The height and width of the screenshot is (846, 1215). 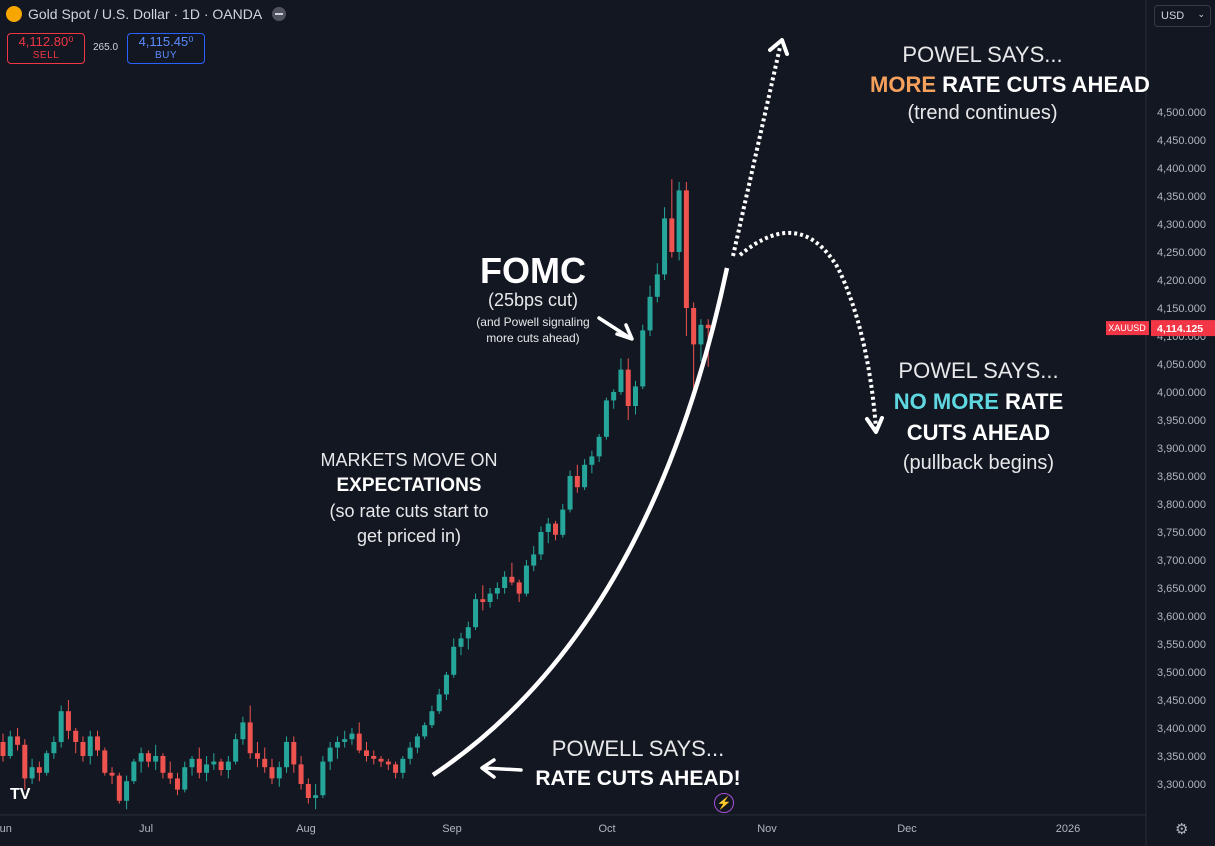 What do you see at coordinates (540, 829) in the screenshot?
I see `time-axis: Jun Jul Aug Sep Oct Nov Dec 2026` at bounding box center [540, 829].